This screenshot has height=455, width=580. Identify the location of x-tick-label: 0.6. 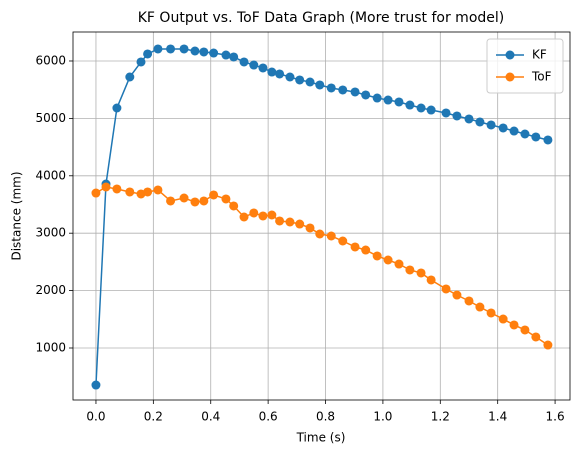
(268, 417).